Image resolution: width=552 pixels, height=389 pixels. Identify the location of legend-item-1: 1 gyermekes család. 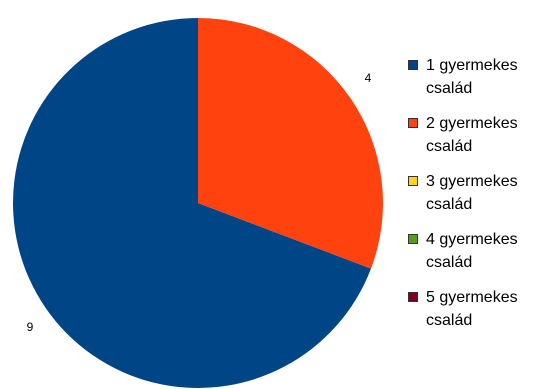
(480, 83).